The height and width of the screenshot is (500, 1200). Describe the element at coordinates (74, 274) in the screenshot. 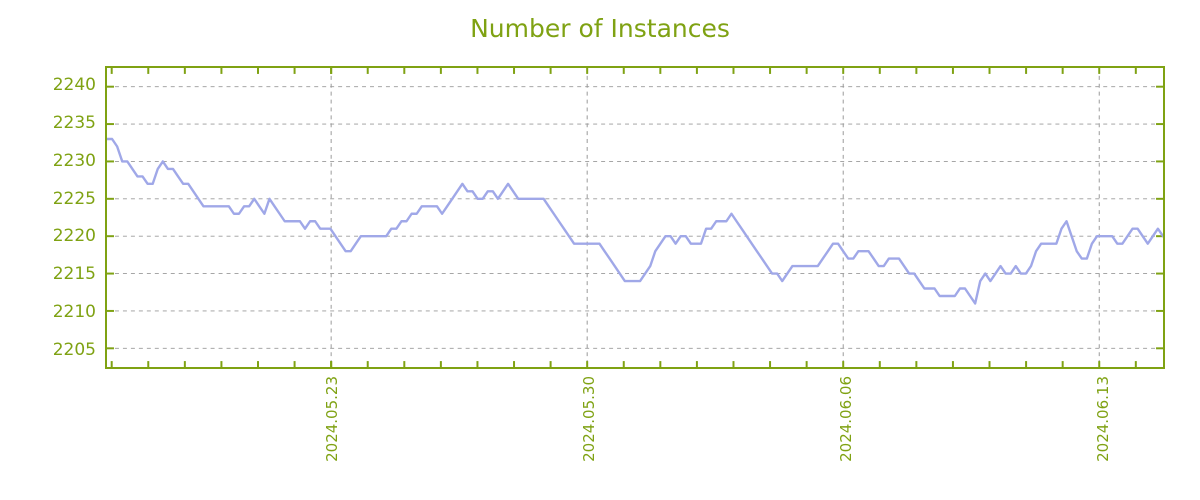

I see `y-axis-tick-label: 2215` at that location.